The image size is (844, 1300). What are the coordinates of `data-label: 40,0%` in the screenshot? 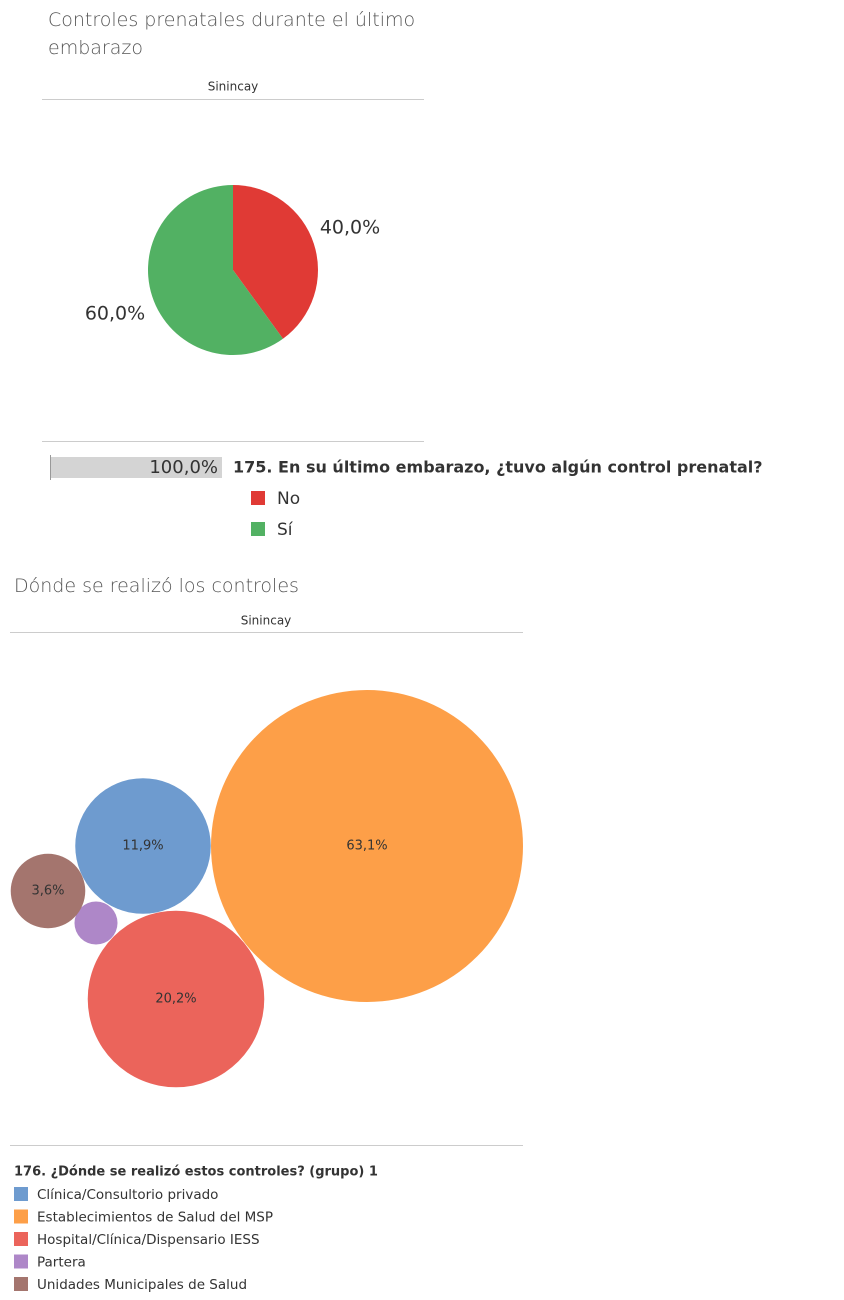 It's located at (350, 228).